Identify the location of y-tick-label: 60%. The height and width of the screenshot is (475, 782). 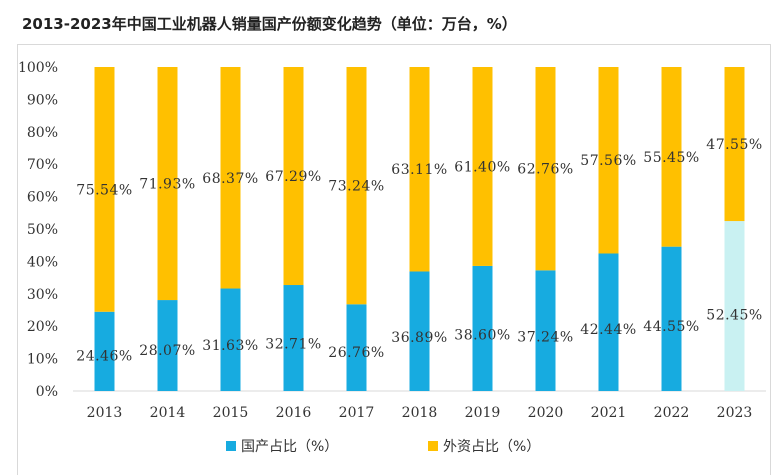
(42, 198).